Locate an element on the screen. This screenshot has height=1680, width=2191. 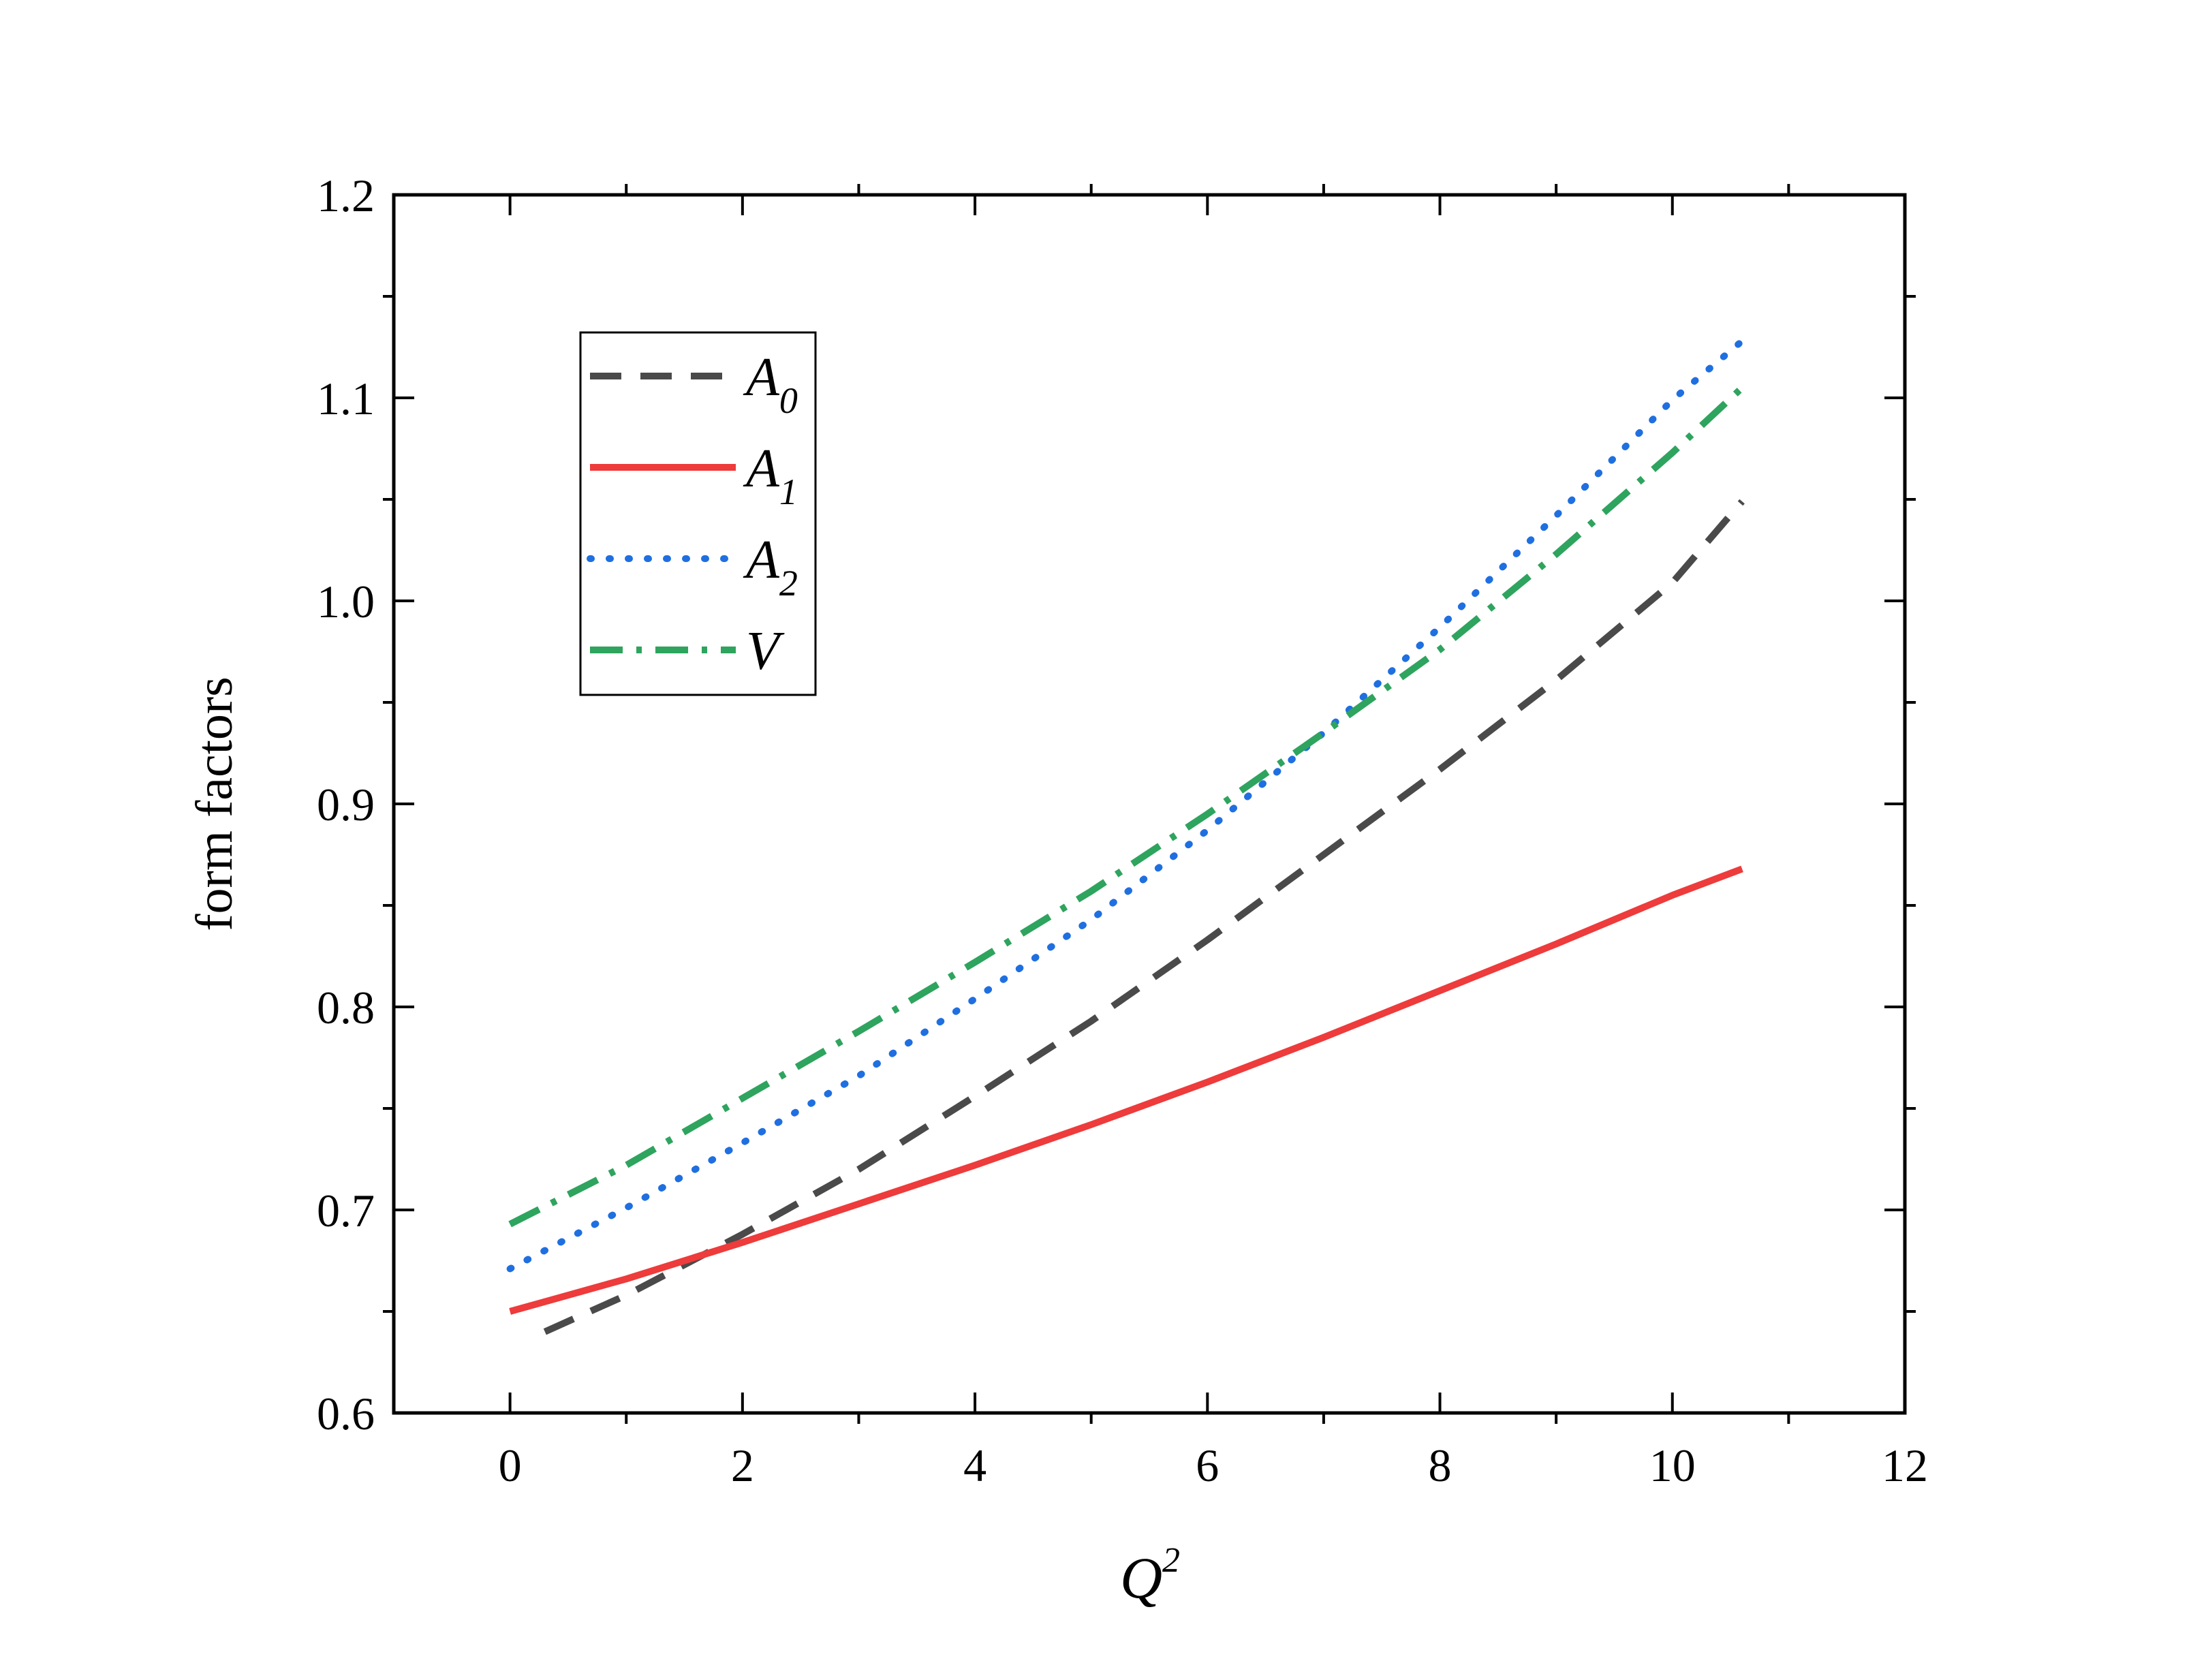
legend-label-main: V is located at coordinates (765, 651).